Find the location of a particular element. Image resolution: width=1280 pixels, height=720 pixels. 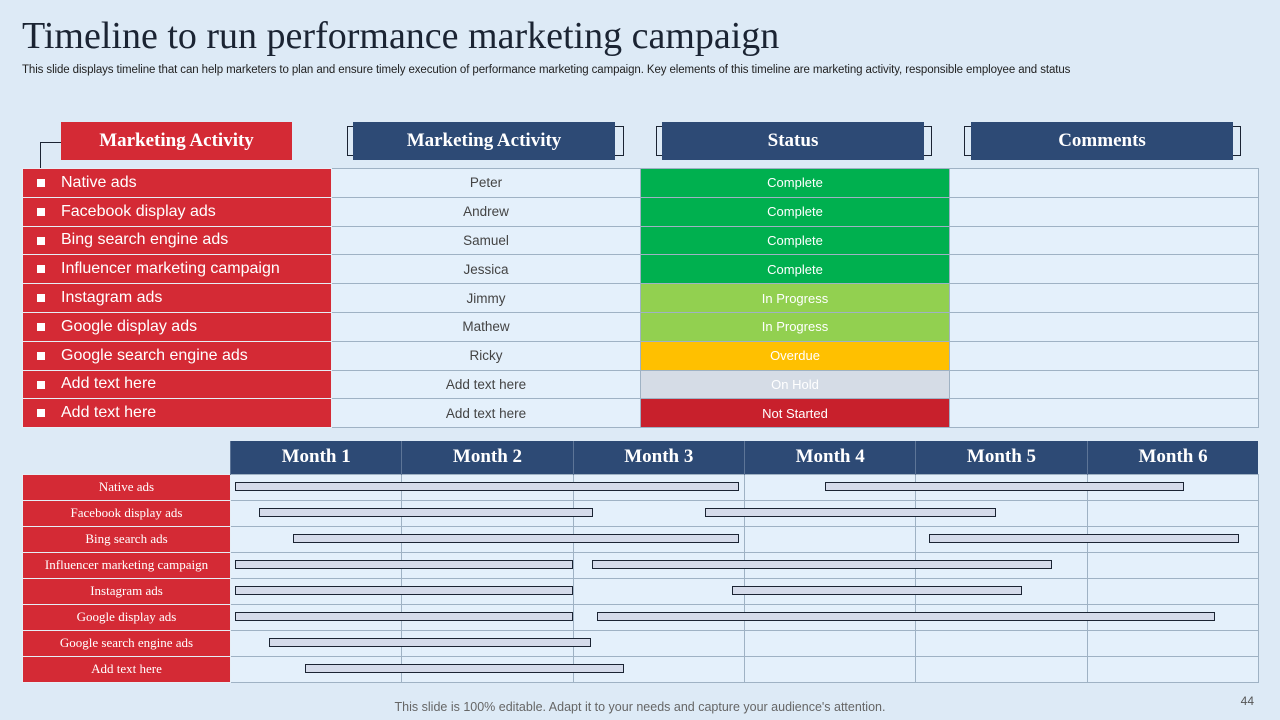

gantt-label: Instagram ads is located at coordinates (126, 591).